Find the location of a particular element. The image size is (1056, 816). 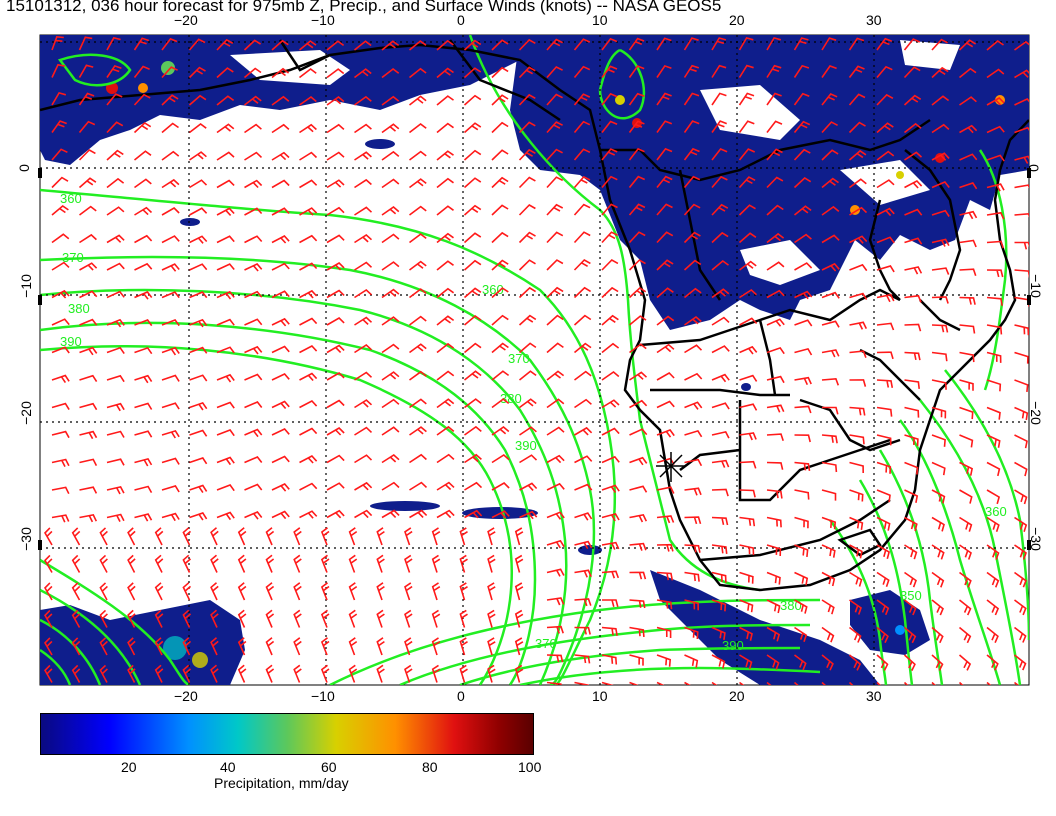

contour-label: 380 is located at coordinates (79, 308).